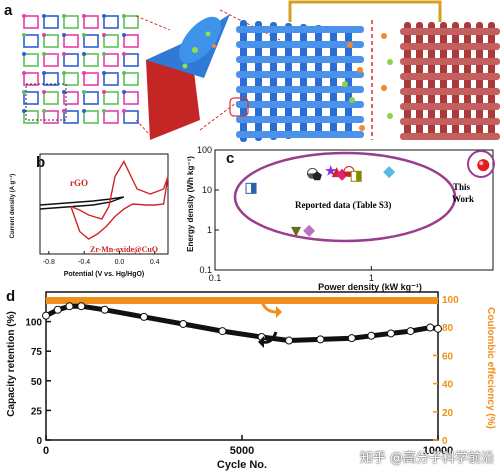 The image size is (500, 474). I want to click on cv-x-tick-label: -0.4, so click(84, 262).